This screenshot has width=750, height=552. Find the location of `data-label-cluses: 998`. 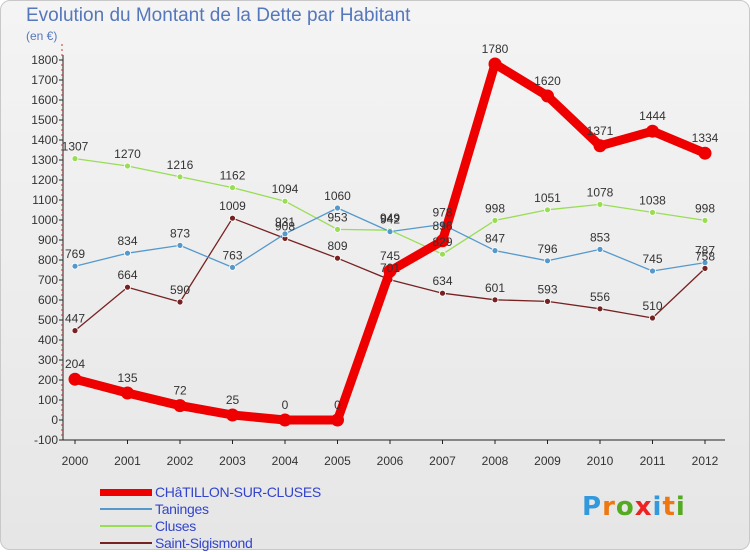

data-label-cluses: 998 is located at coordinates (495, 208).